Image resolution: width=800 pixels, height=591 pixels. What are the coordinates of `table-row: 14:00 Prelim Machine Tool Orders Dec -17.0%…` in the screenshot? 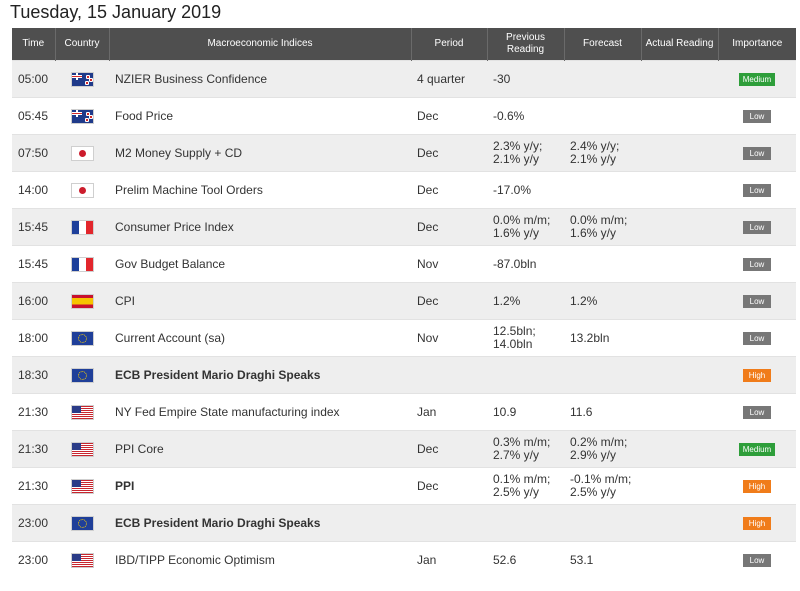 It's located at (404, 190).